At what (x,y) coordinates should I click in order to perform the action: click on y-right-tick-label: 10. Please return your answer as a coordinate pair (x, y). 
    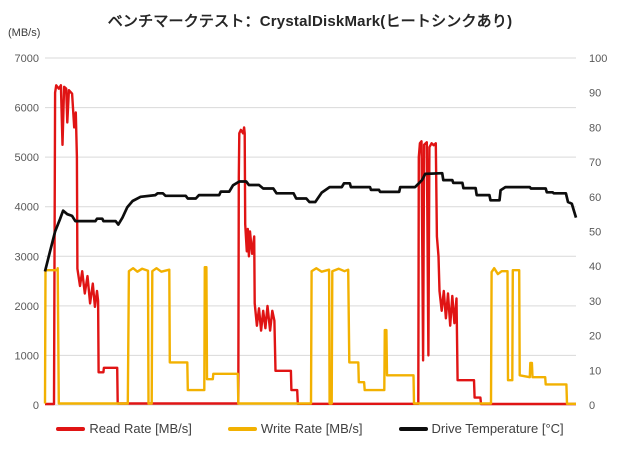
    Looking at the image, I should click on (595, 371).